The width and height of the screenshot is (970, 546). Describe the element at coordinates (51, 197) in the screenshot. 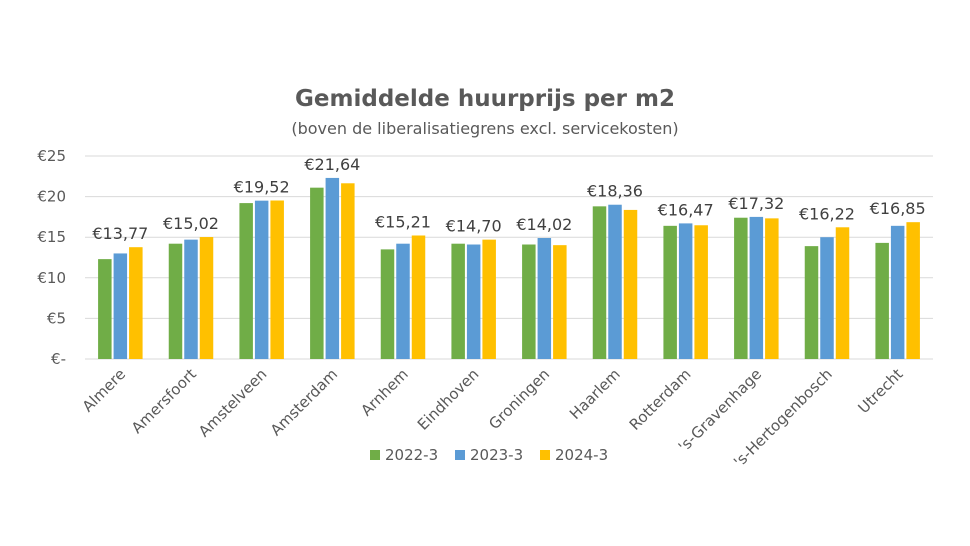

I see `y-tick-label: €20` at that location.